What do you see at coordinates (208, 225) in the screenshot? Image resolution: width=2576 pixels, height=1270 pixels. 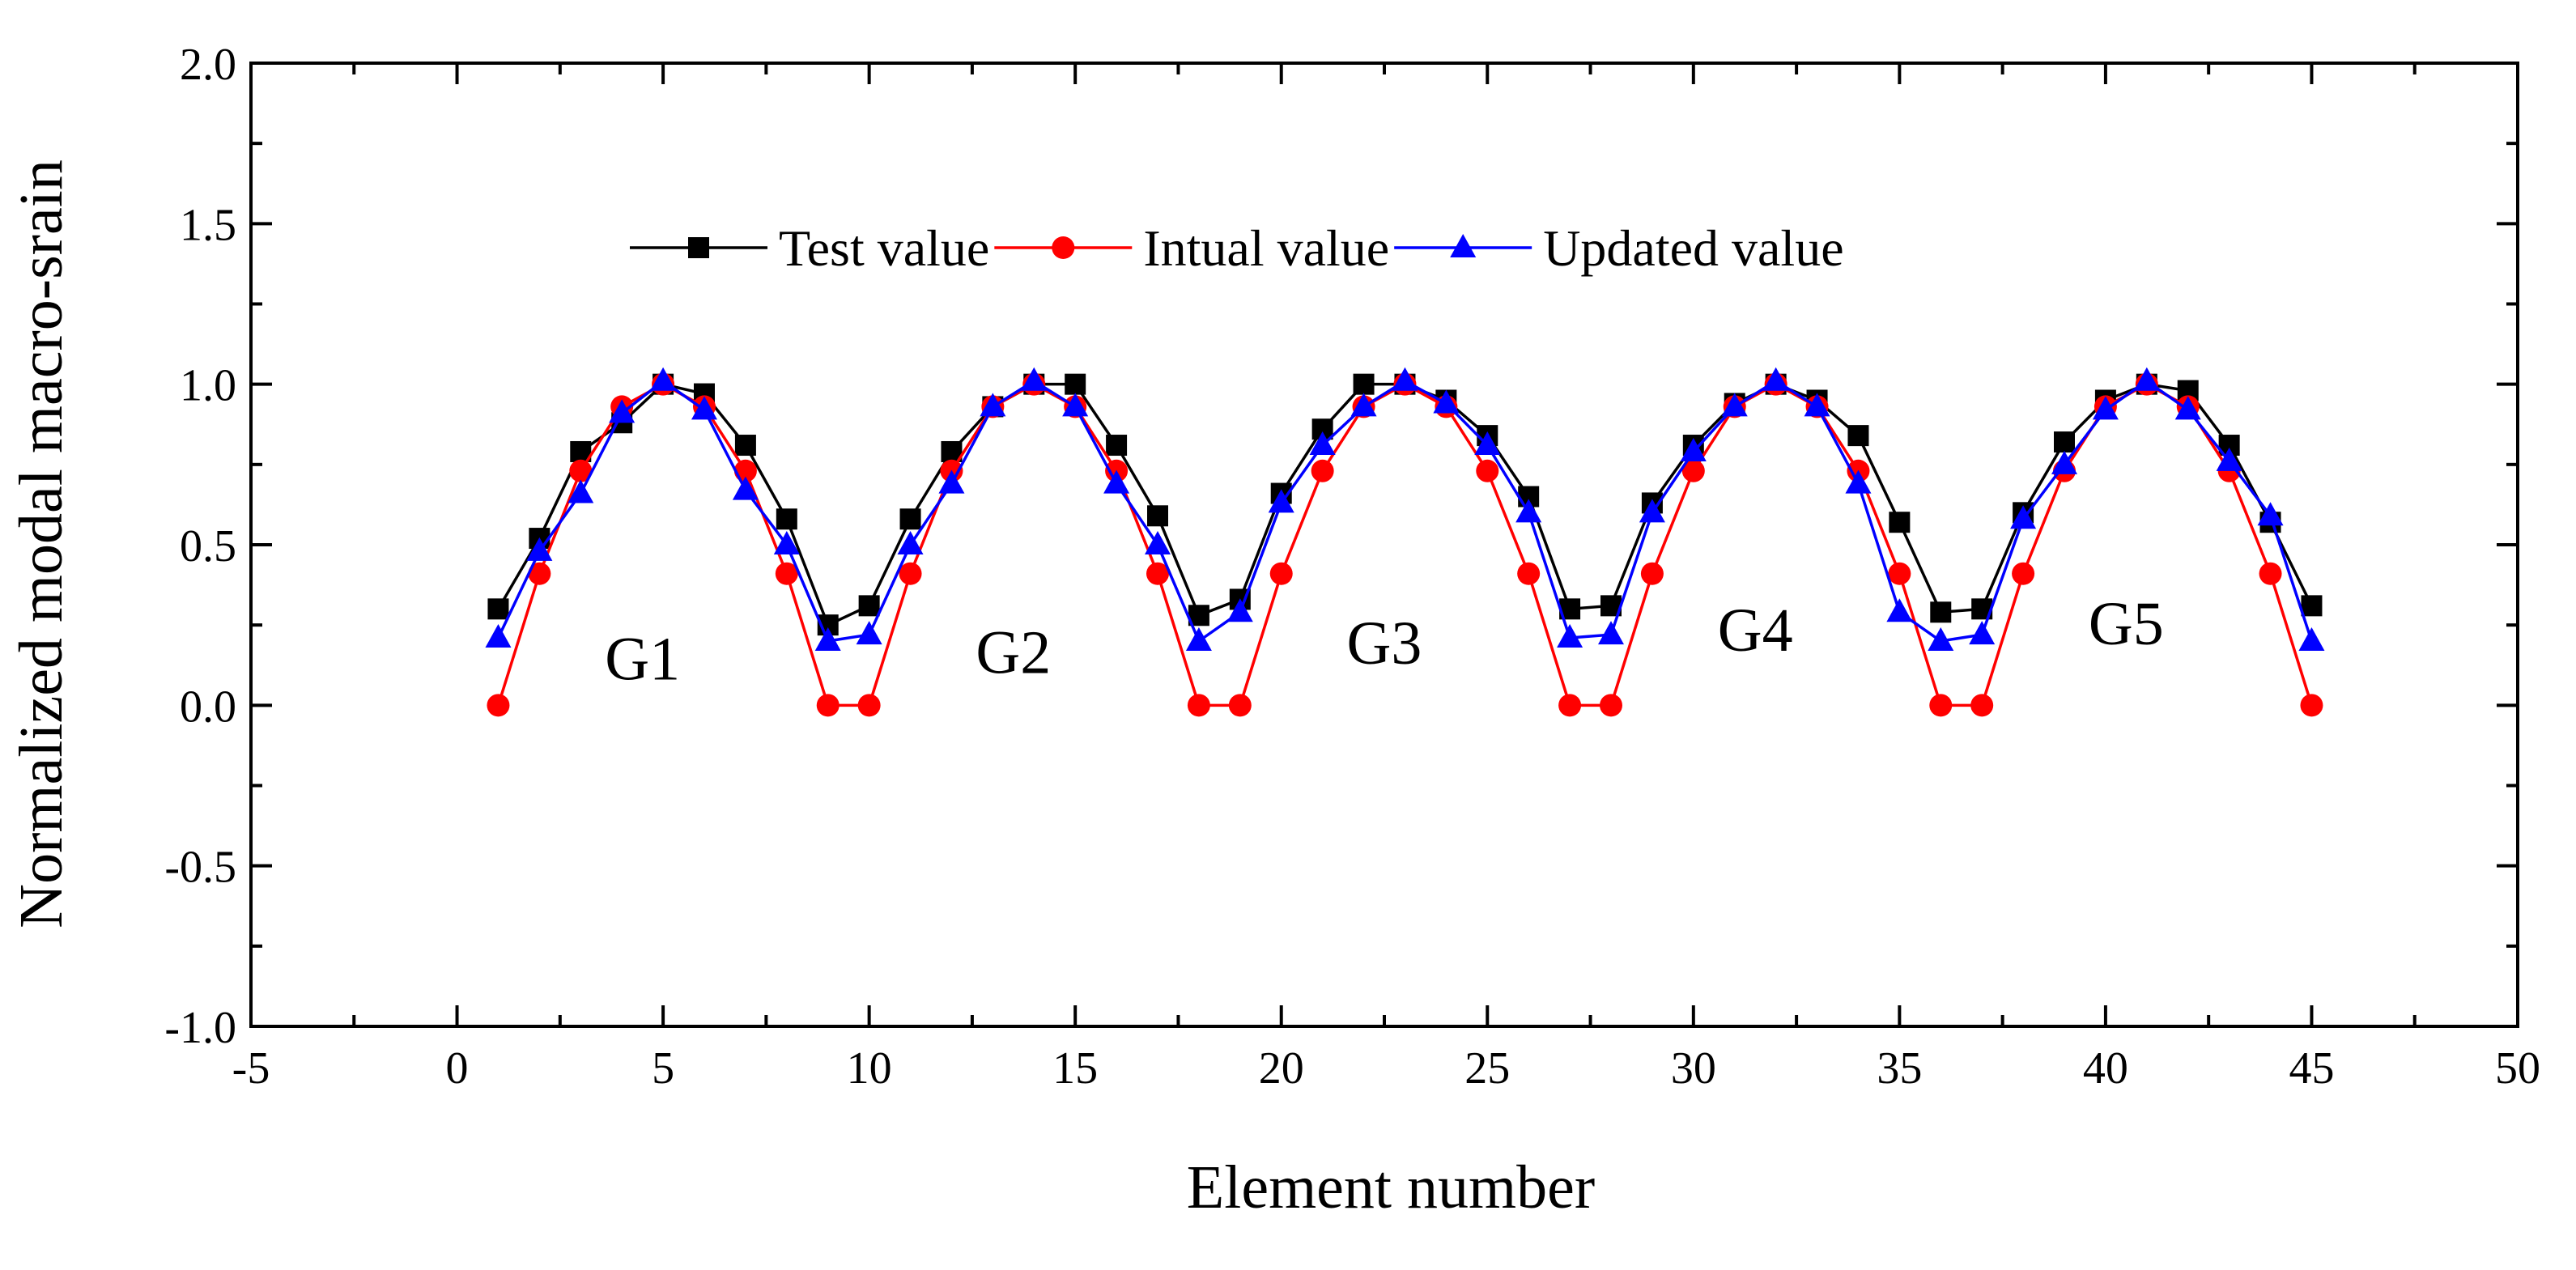 I see `y-tick-label: 1.5` at bounding box center [208, 225].